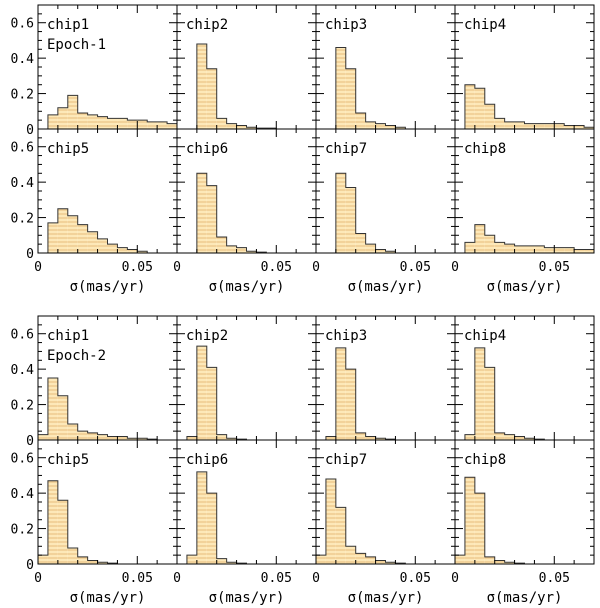 This screenshot has height=608, width=600. Describe the element at coordinates (346, 25) in the screenshot. I see `panel-label-chip3: chip3` at that location.